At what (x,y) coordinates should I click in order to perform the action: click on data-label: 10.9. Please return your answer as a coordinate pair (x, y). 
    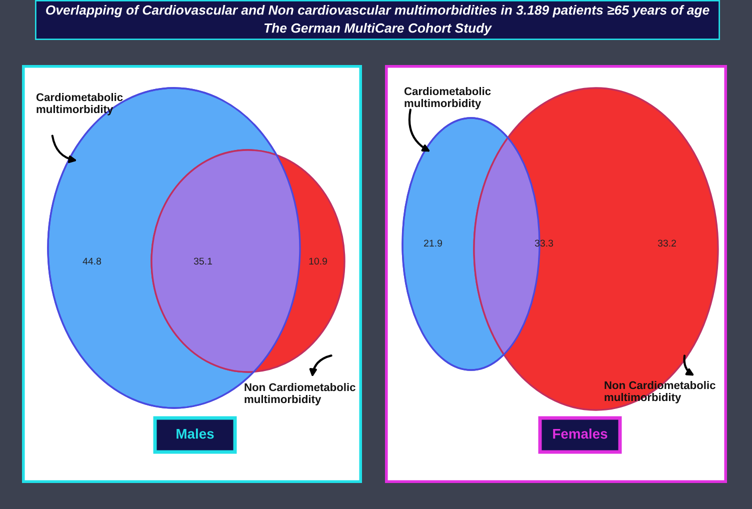
    Looking at the image, I should click on (318, 261).